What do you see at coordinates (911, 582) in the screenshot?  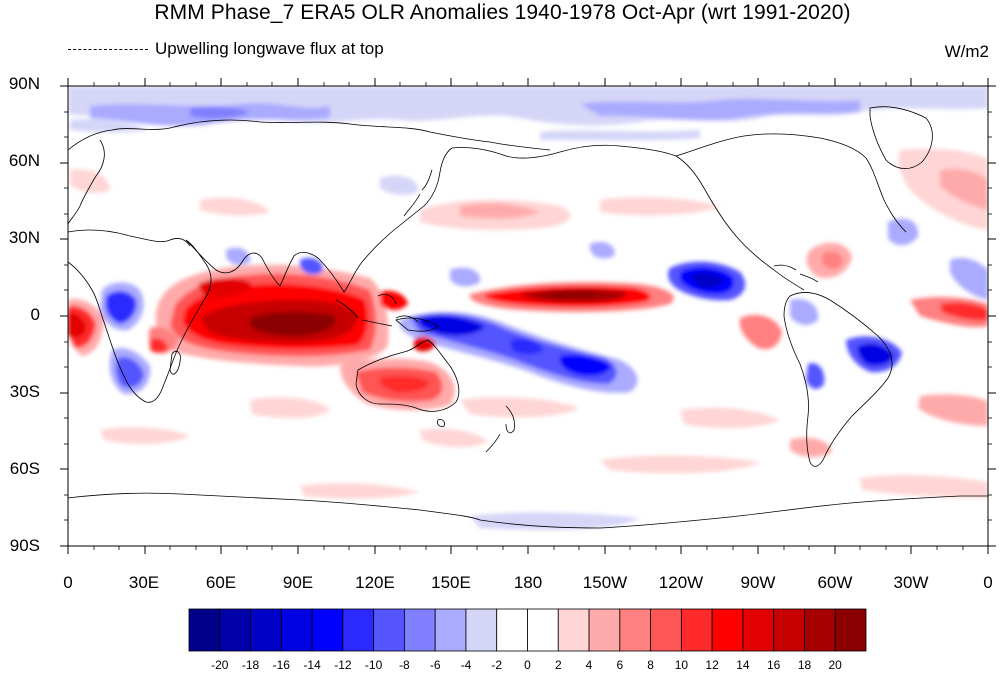 I see `lon-label-30w: 30W` at bounding box center [911, 582].